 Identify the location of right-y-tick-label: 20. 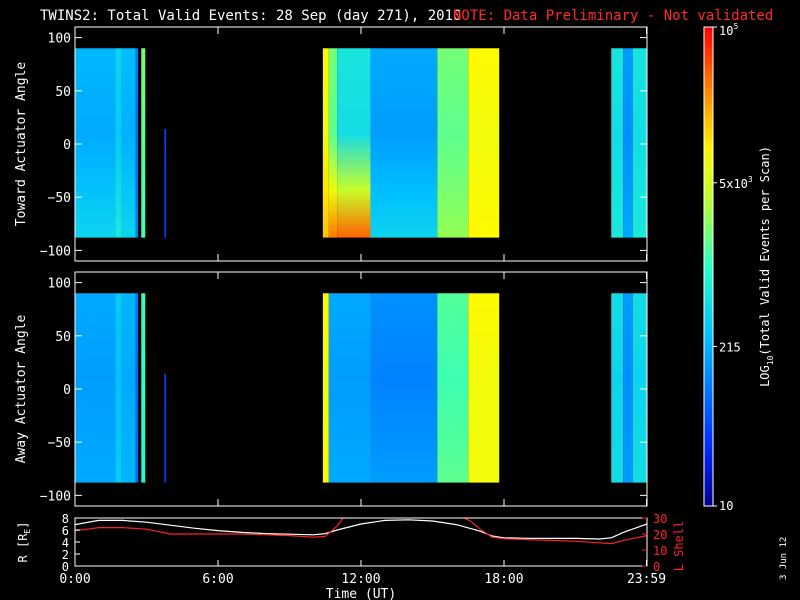
(660, 535).